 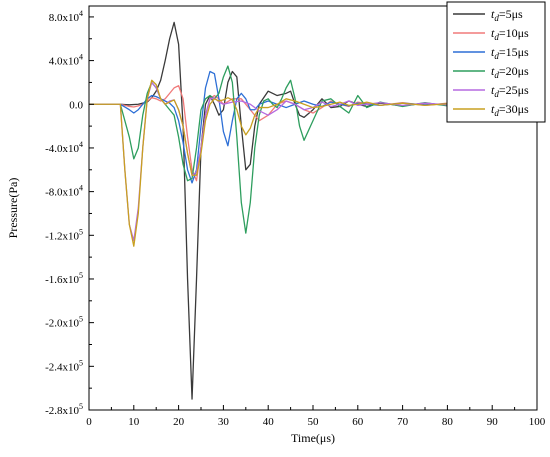 I want to click on x-tick-label: 60, so click(x=358, y=422).